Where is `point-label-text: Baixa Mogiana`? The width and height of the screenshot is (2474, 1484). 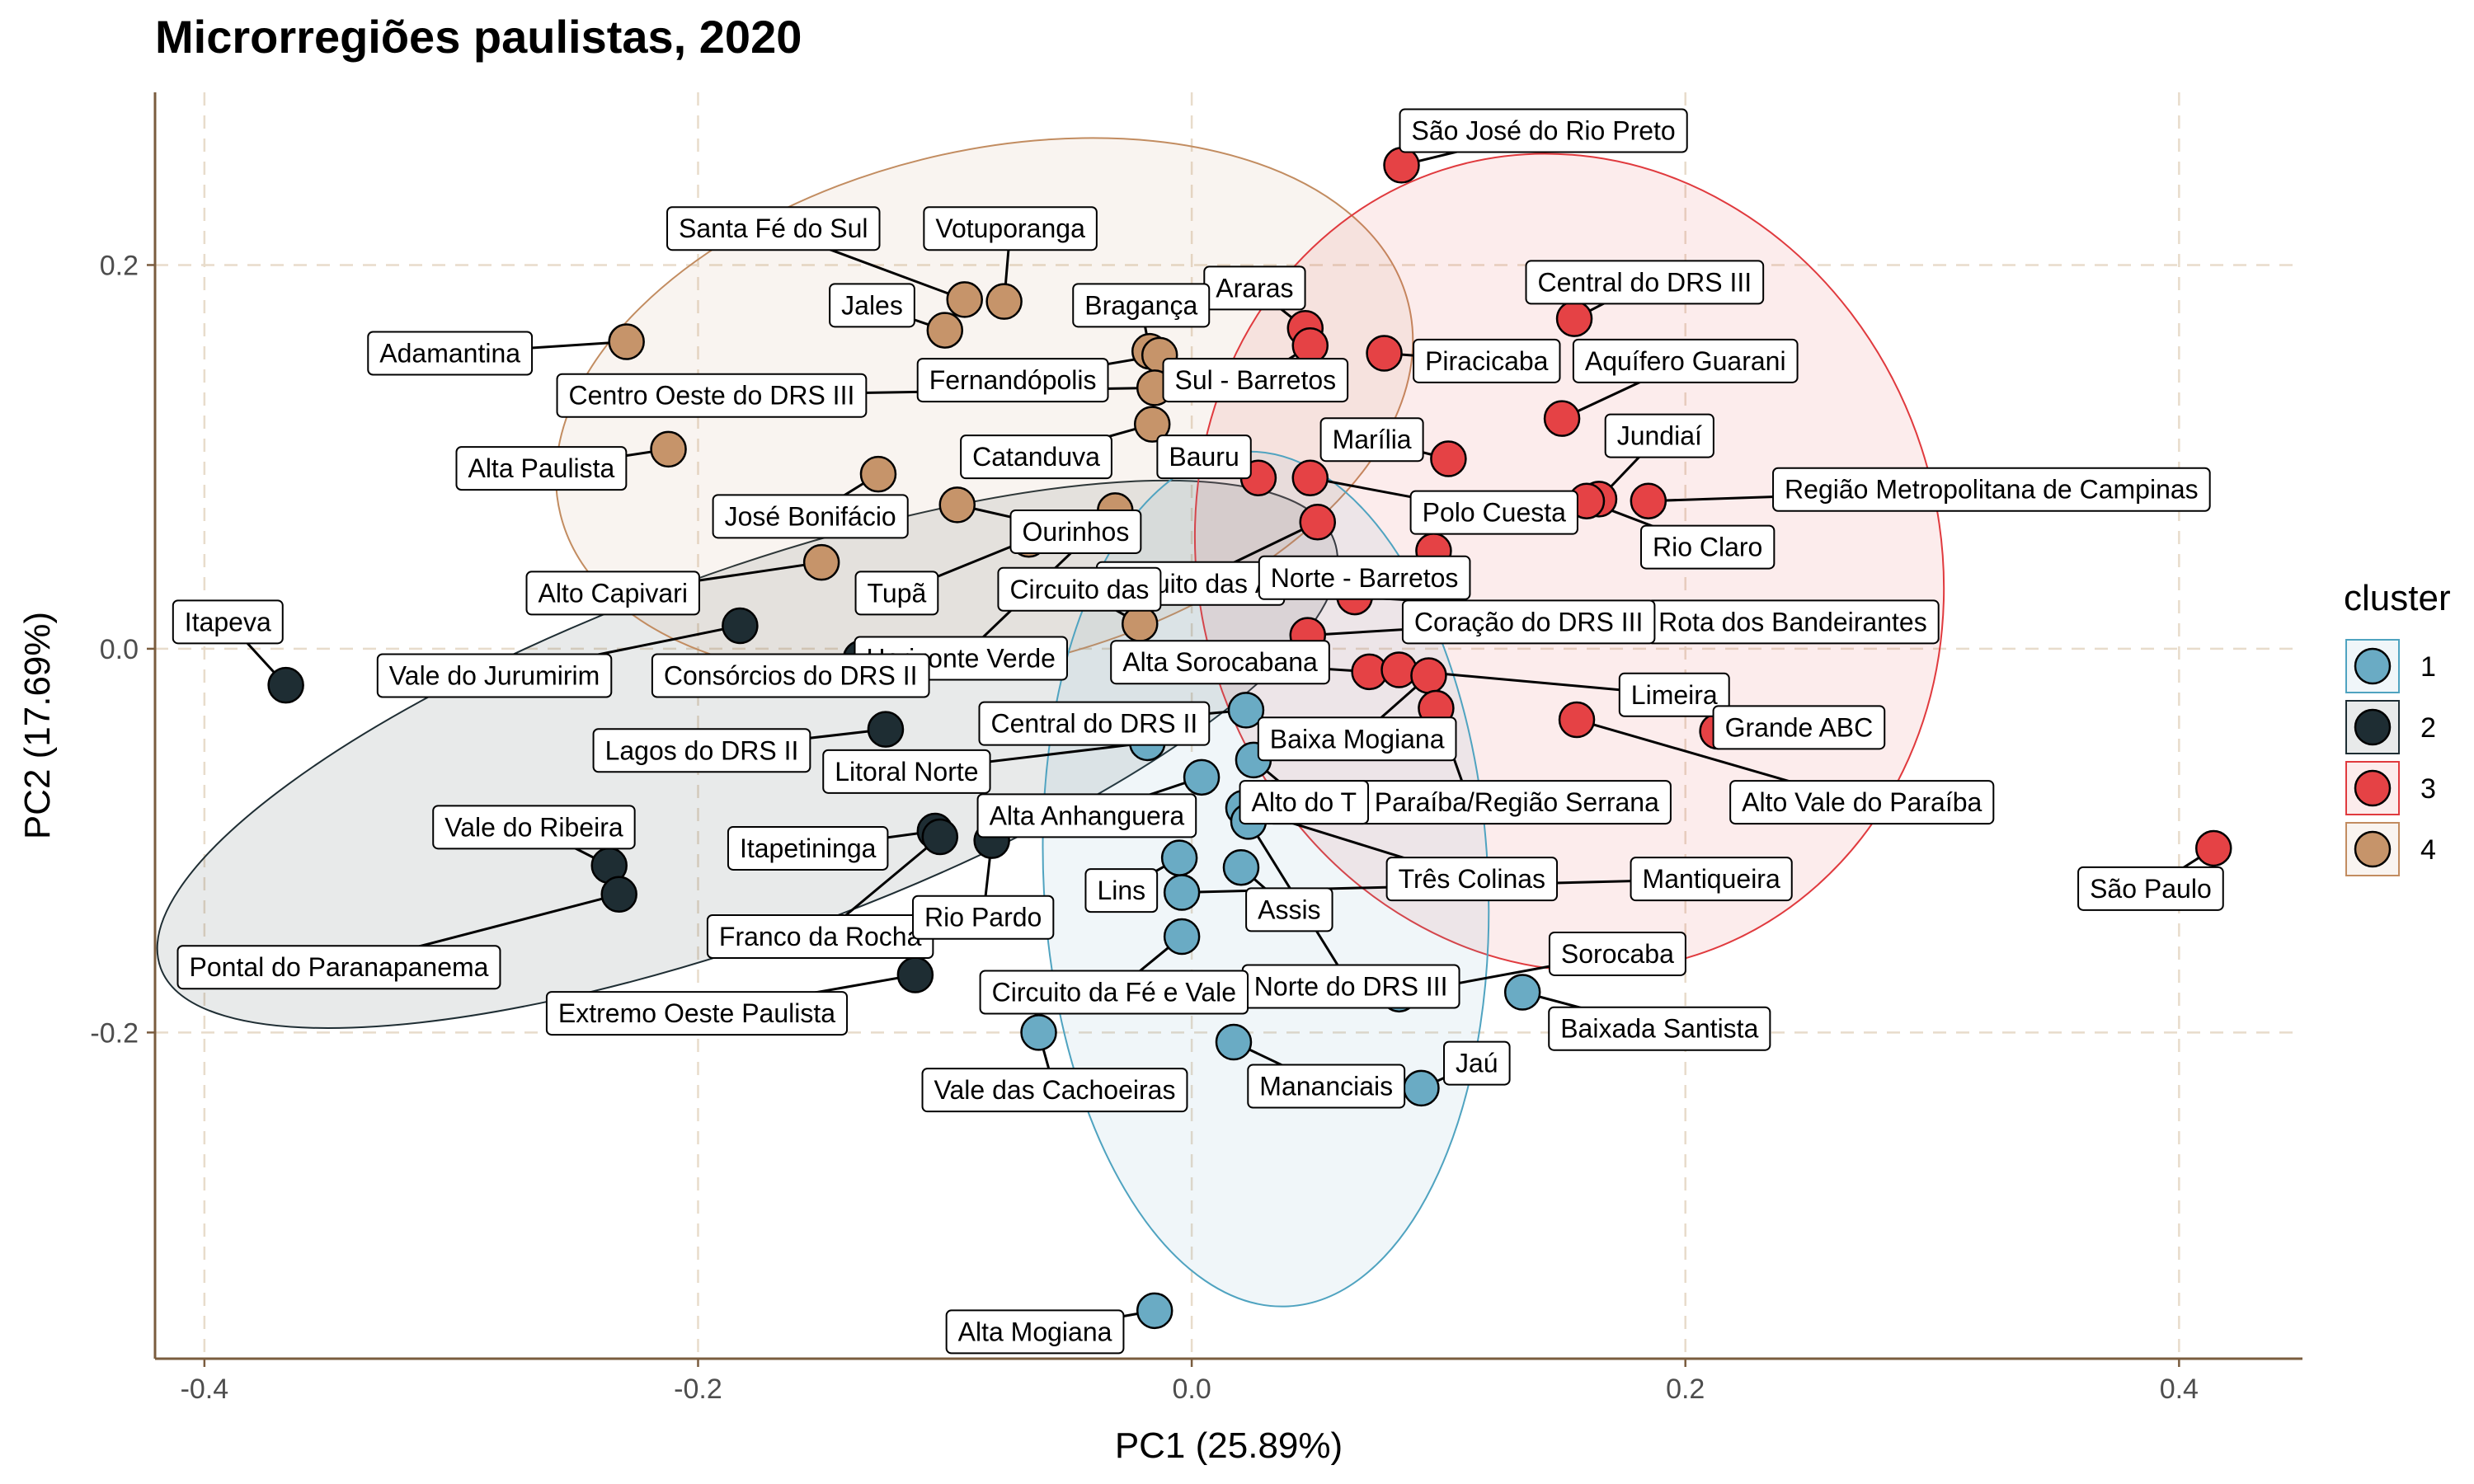
point-label-text: Baixa Mogiana is located at coordinates (1357, 739).